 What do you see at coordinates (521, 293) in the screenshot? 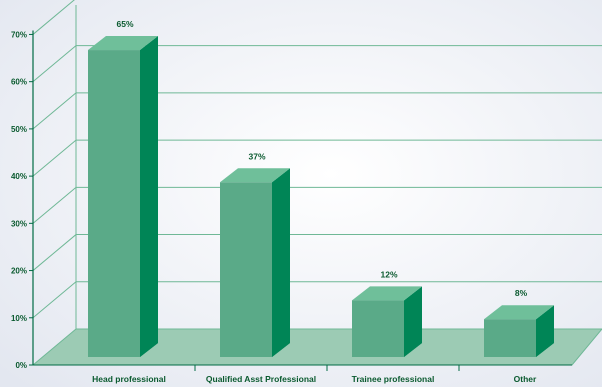
I see `bar-value-label: 8%` at bounding box center [521, 293].